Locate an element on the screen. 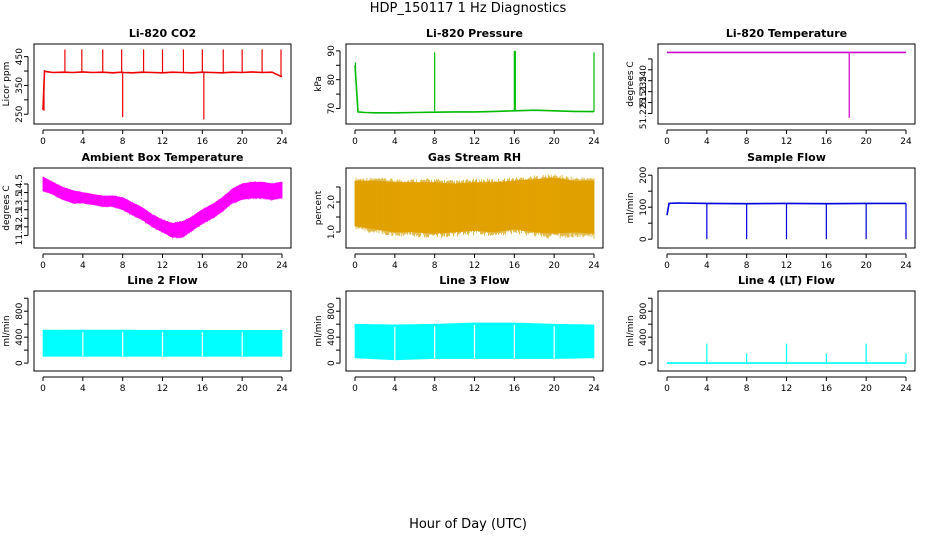 Image resolution: width=936 pixels, height=540 pixels. y-tick-label: 200 is located at coordinates (644, 174).